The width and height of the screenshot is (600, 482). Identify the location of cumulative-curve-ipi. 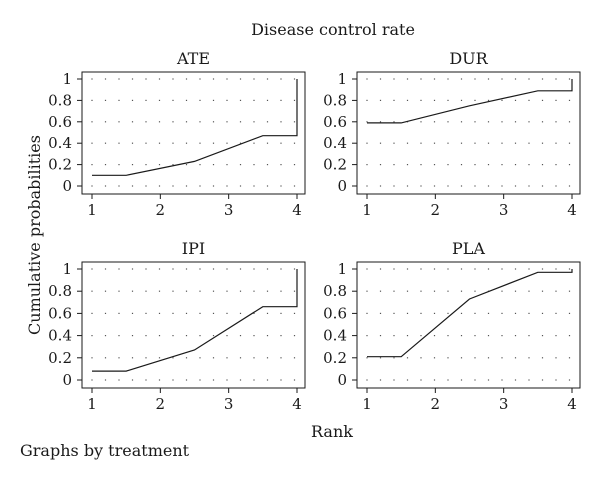
(195, 320).